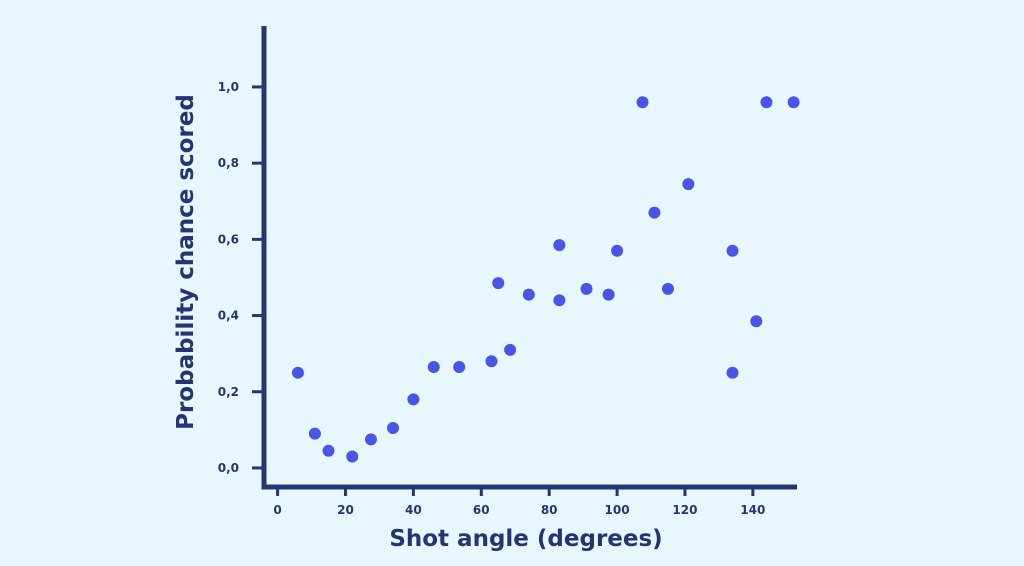 The image size is (1024, 566). Describe the element at coordinates (519, 502) in the screenshot. I see `x-axis-ticks: 0 20 40 60 80 100 120 140` at that location.